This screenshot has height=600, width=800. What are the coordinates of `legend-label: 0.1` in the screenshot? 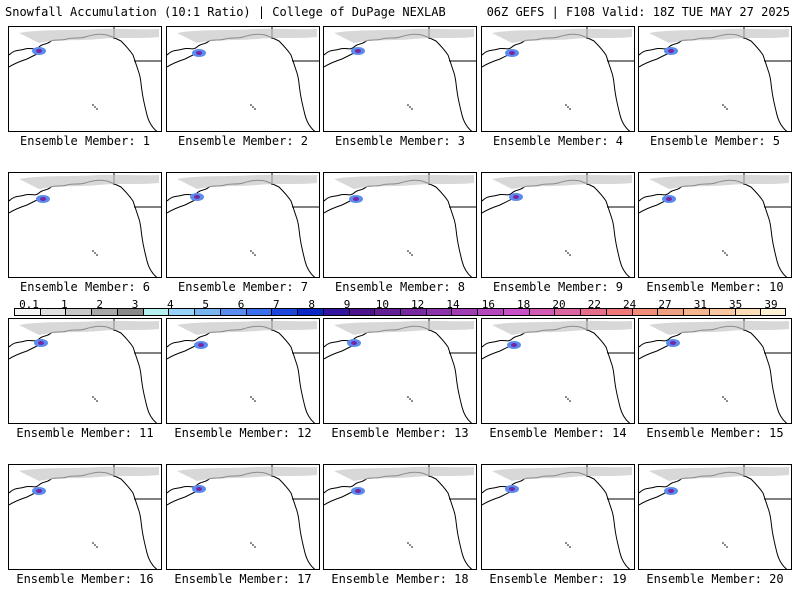 It's located at (29, 304).